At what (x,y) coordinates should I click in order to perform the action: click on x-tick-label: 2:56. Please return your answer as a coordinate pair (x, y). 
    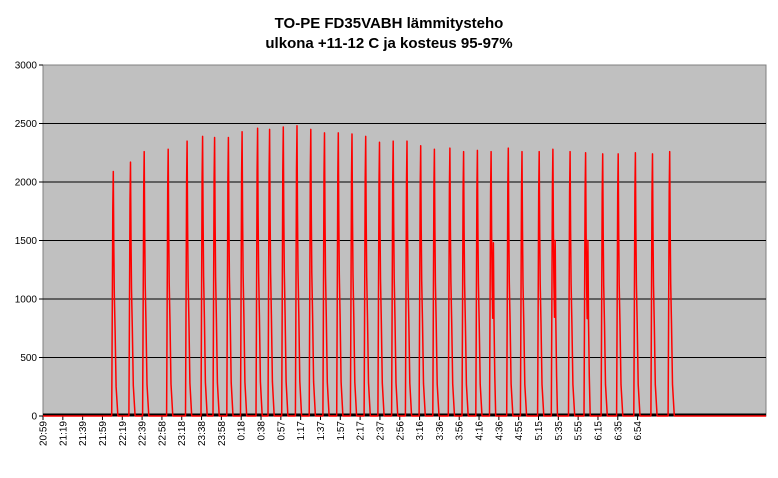
    Looking at the image, I should click on (400, 431).